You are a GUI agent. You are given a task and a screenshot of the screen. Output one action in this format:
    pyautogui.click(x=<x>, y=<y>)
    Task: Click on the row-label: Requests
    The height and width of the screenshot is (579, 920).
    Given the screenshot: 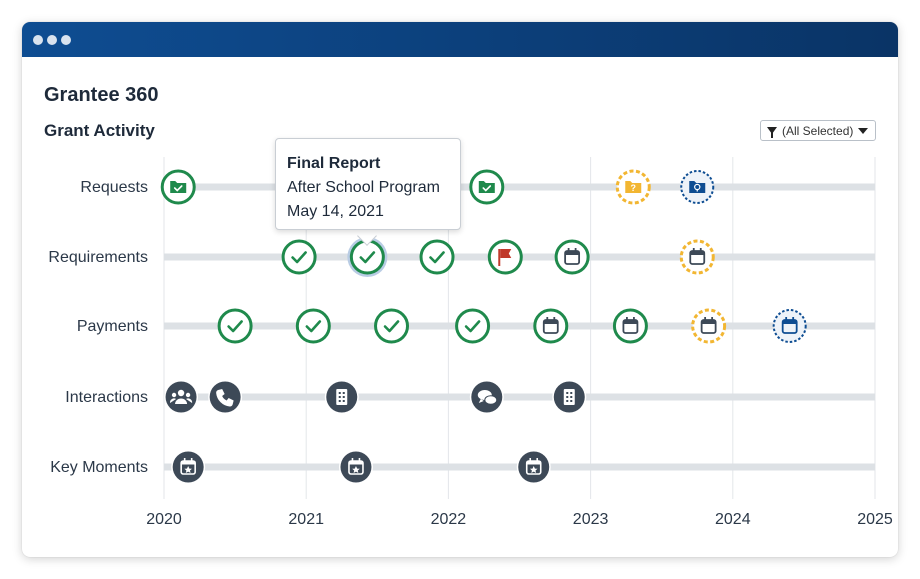 What is the action you would take?
    pyautogui.click(x=114, y=187)
    